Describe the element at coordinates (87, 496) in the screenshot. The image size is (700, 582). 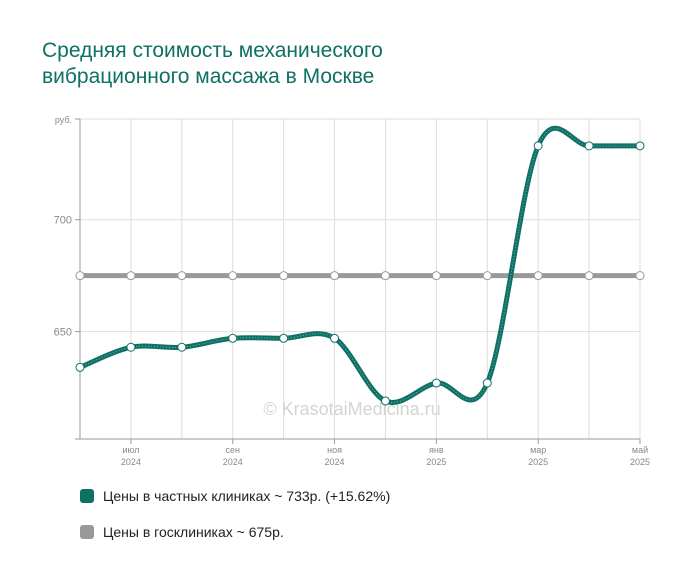
I see `legend-swatch-private` at that location.